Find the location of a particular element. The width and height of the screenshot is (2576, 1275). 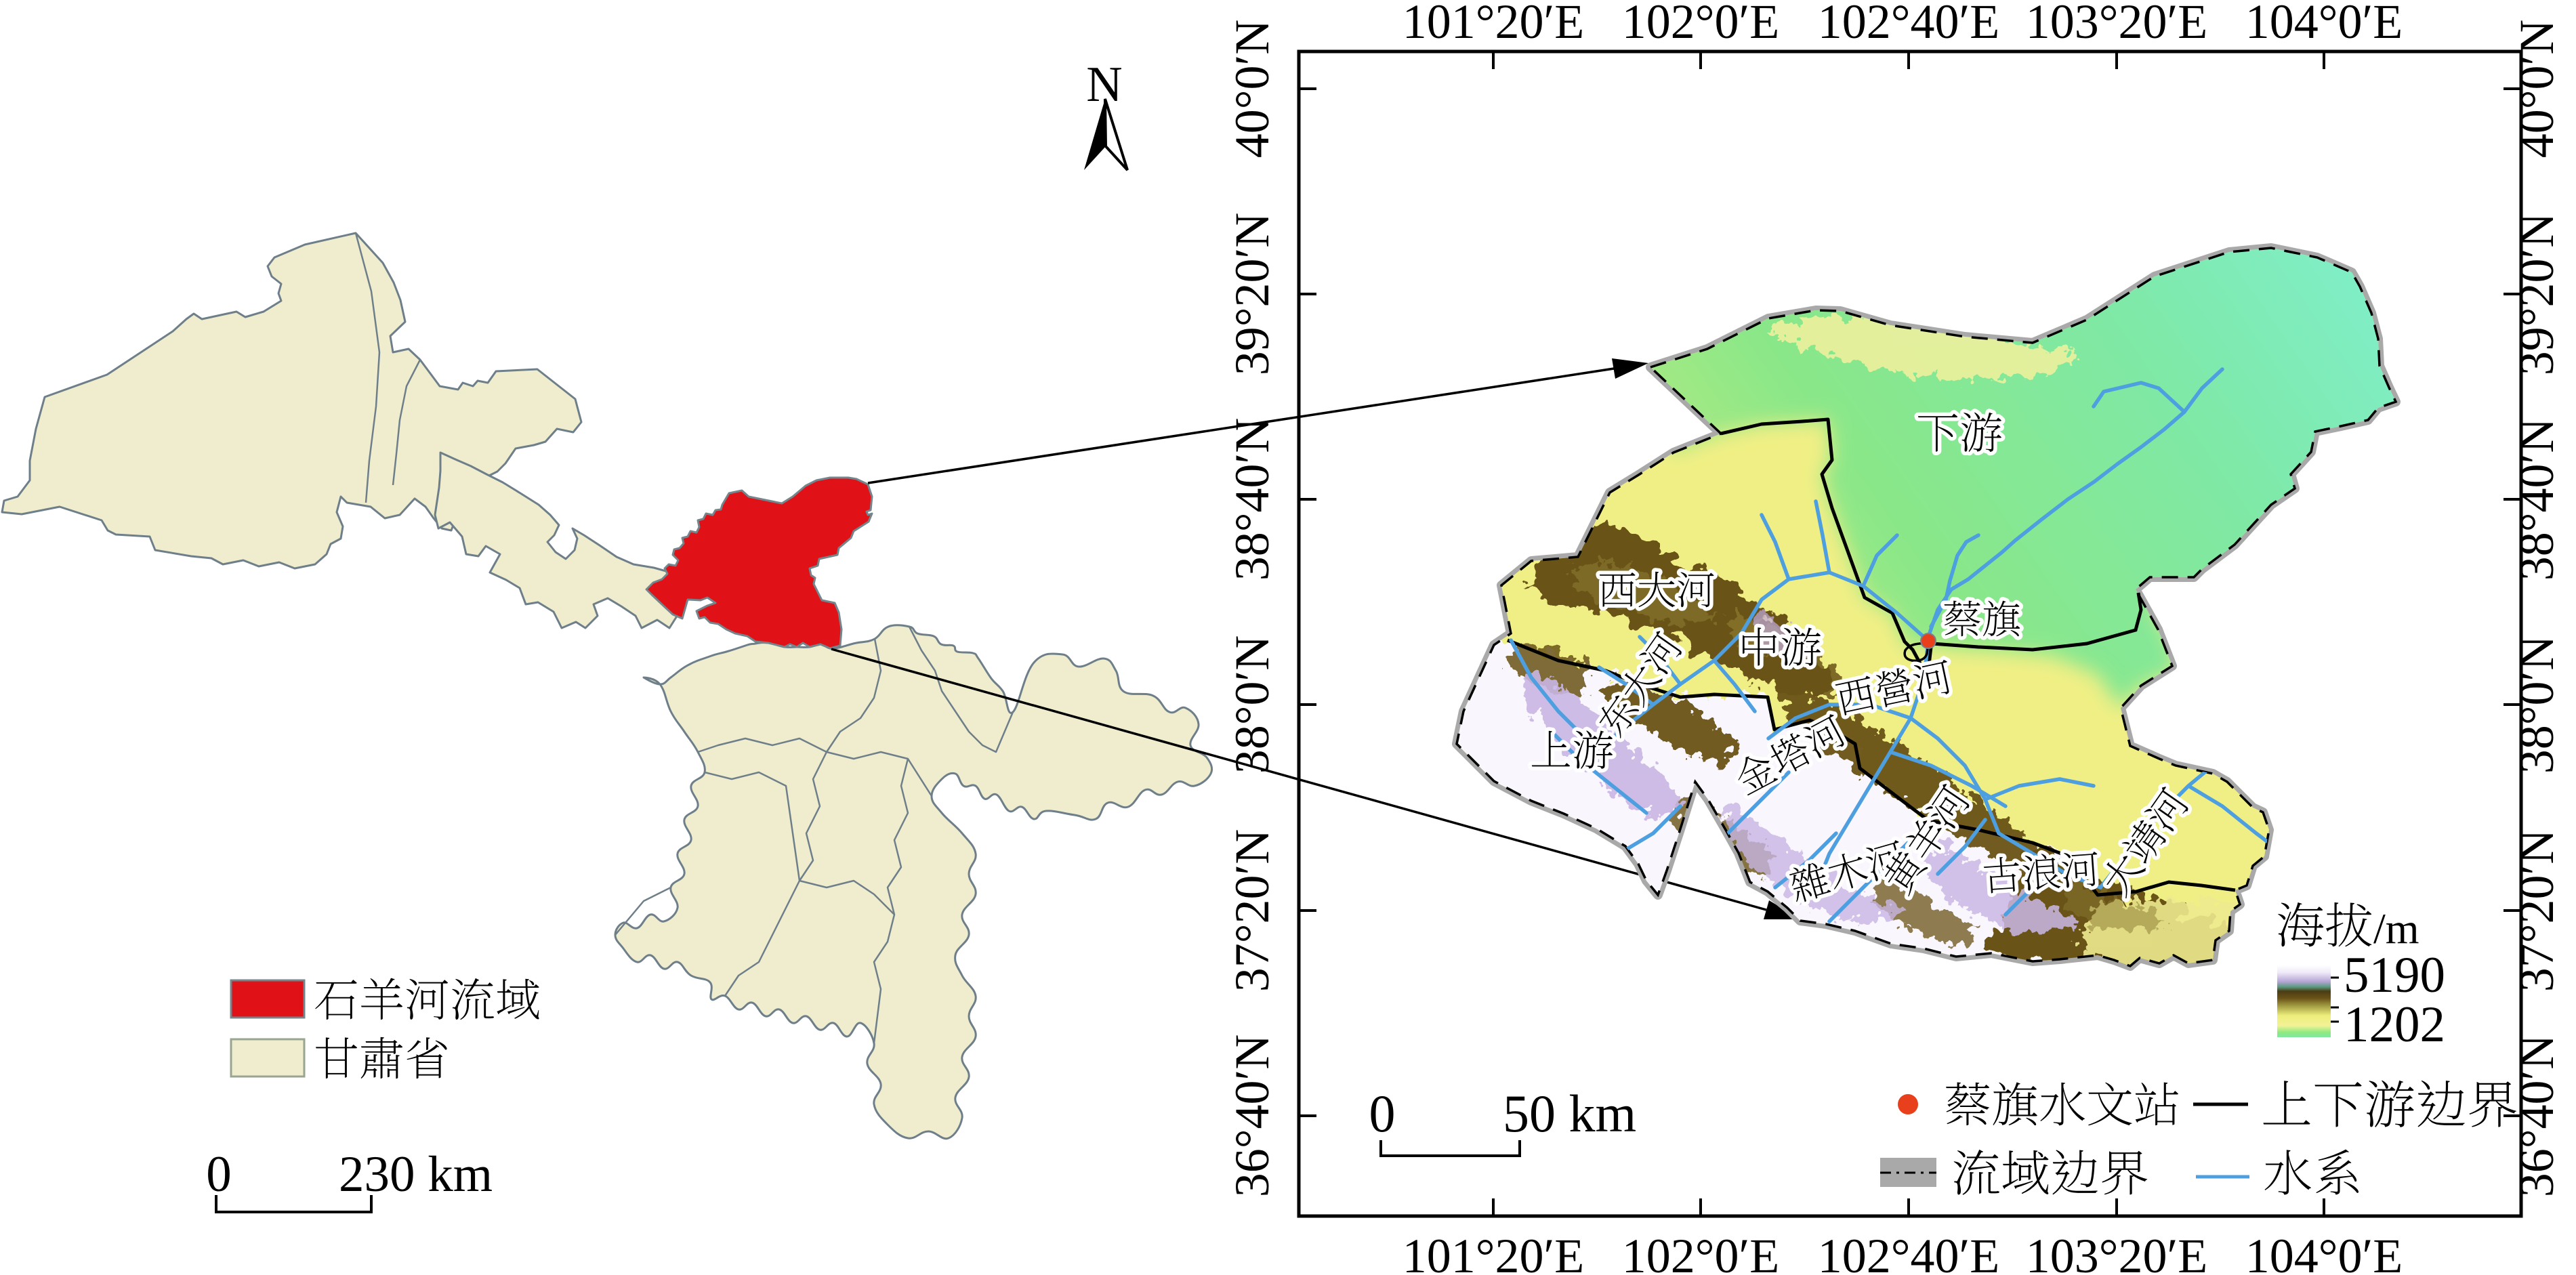

svg-text: 1202 is located at coordinates (2394, 1025).